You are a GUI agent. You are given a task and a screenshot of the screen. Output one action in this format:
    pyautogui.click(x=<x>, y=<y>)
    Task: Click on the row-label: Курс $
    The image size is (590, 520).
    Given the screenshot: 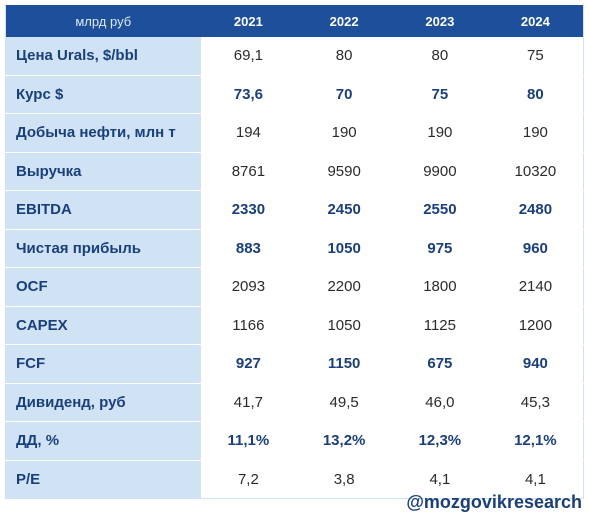 What is the action you would take?
    pyautogui.click(x=103, y=94)
    